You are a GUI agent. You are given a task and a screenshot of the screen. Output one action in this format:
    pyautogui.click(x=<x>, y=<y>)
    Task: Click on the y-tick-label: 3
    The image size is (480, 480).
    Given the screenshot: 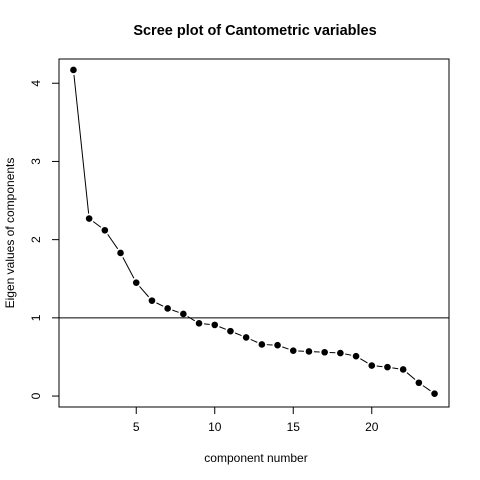 What is the action you would take?
    pyautogui.click(x=36, y=161)
    